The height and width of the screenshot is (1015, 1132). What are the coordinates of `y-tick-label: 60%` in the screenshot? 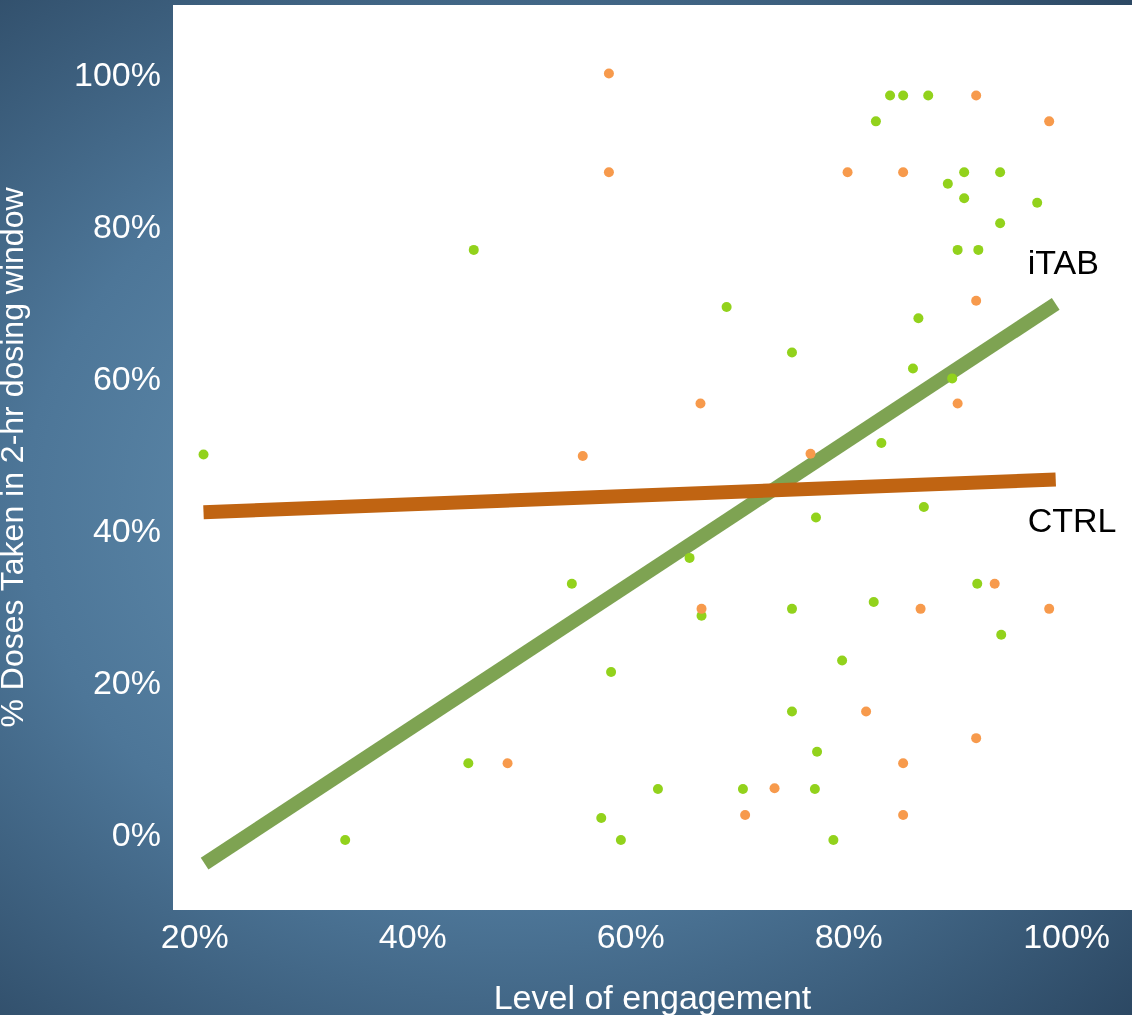 It's located at (126, 377).